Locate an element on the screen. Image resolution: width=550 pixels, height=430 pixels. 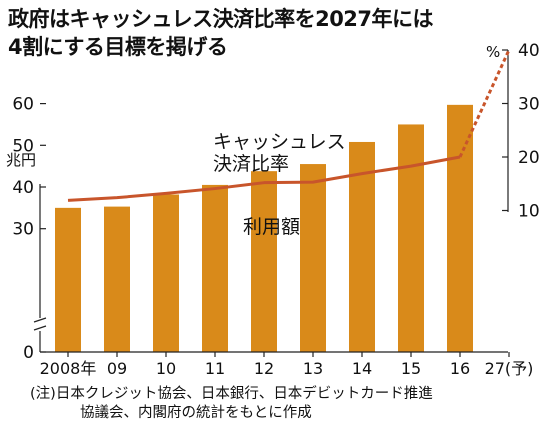
left-axis-unit: 兆円 is located at coordinates (21, 160).